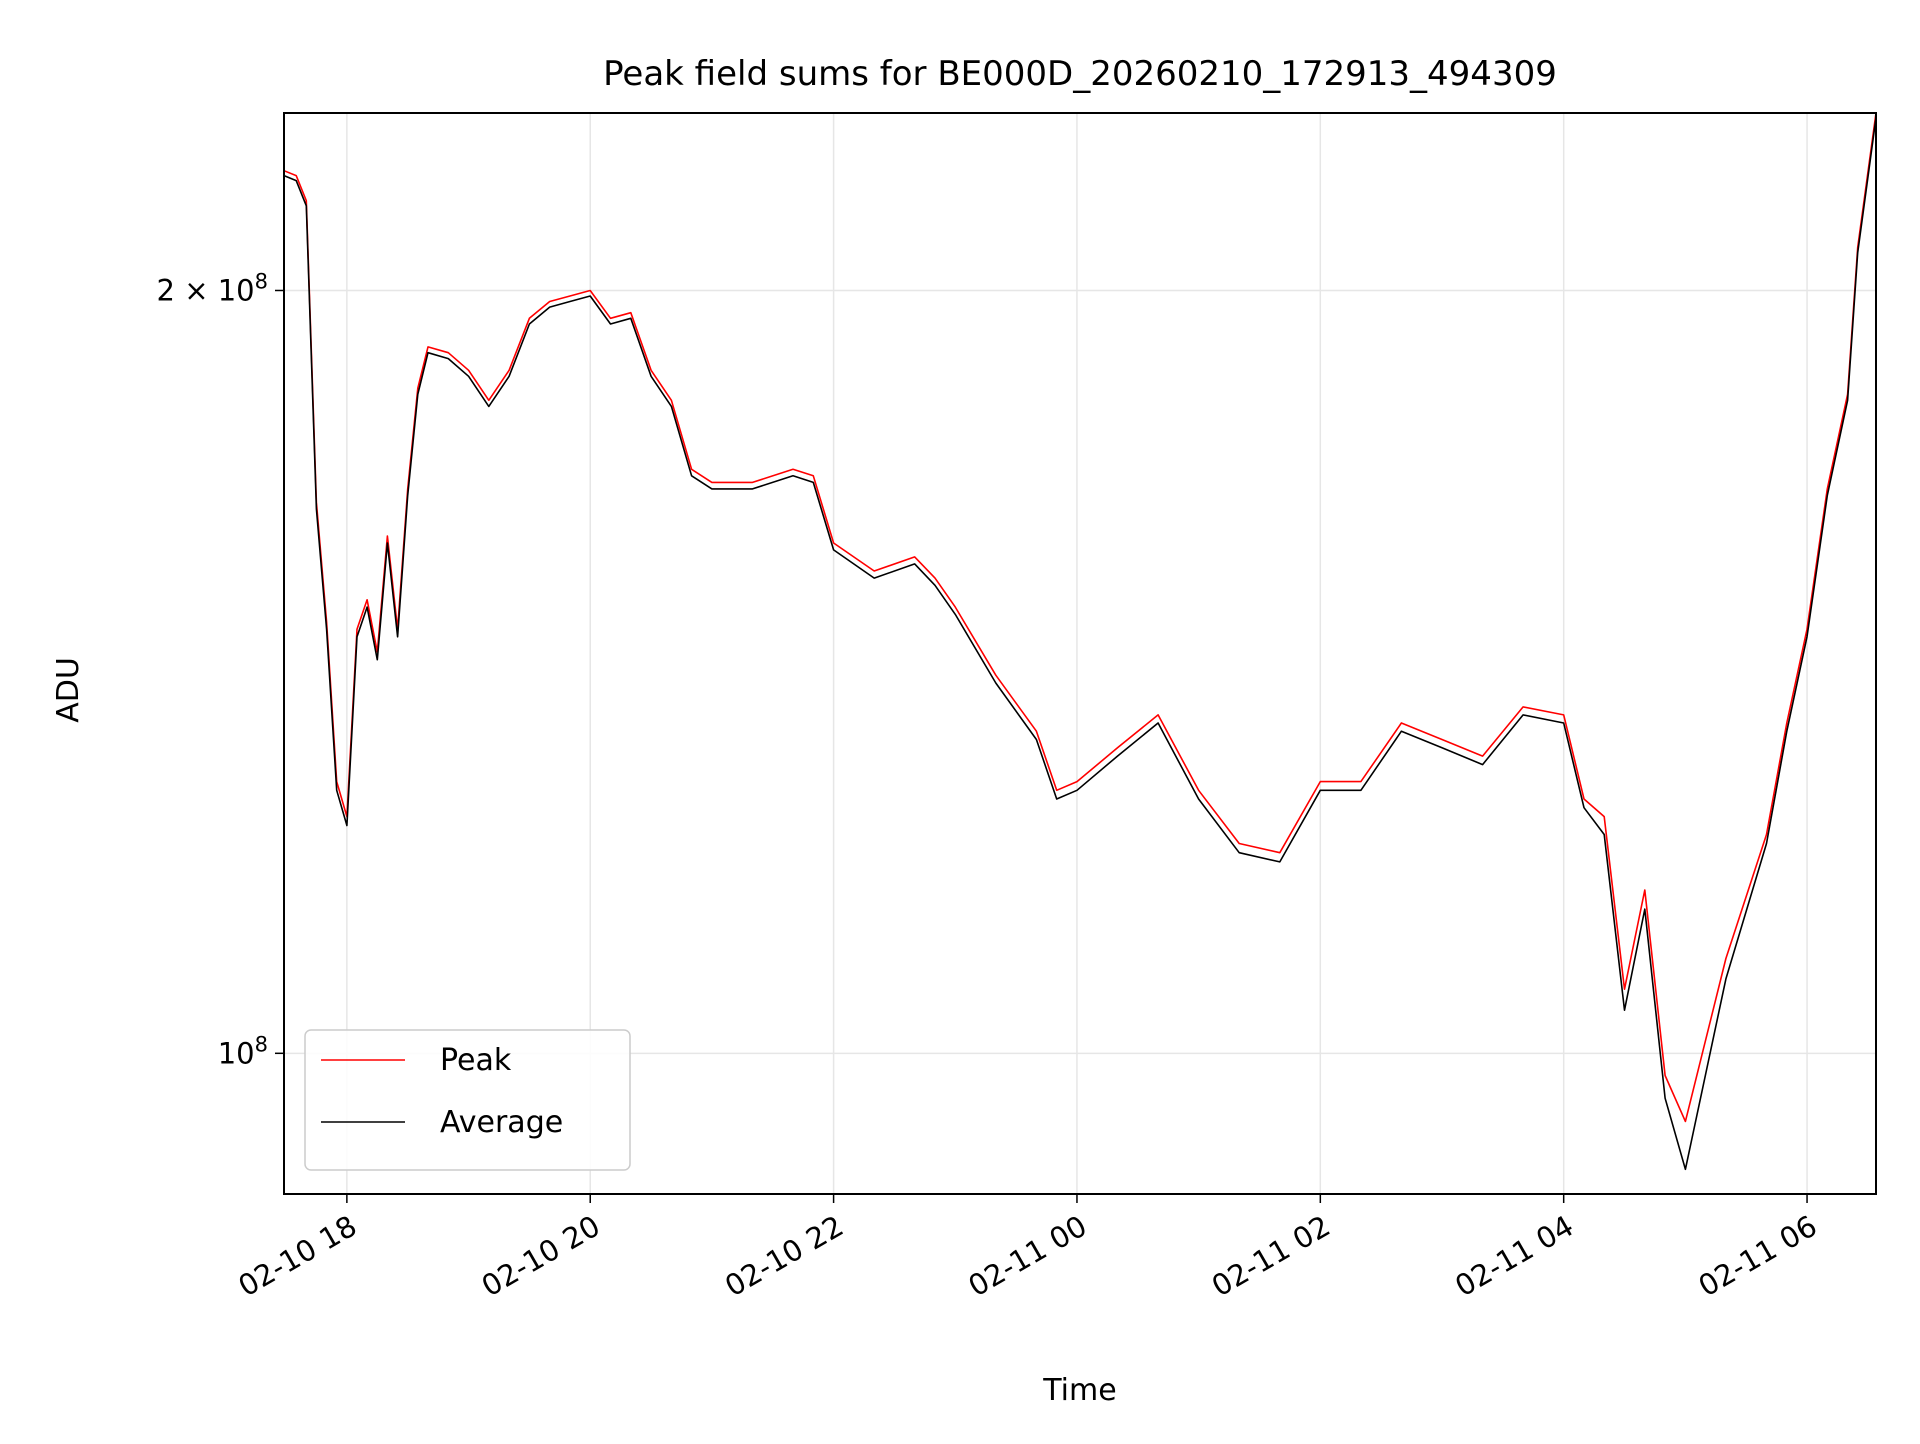 The image size is (1920, 1444). I want to click on legend-box, so click(467, 1100).